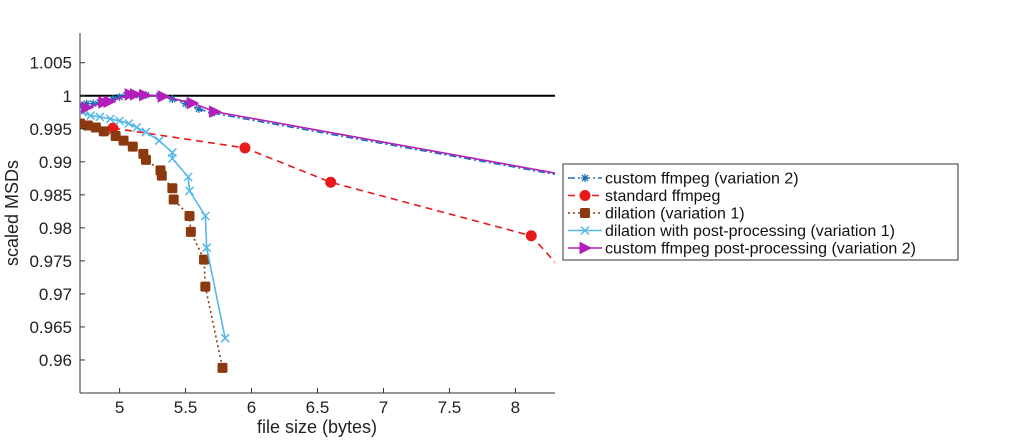 The width and height of the screenshot is (1014, 443). What do you see at coordinates (317, 427) in the screenshot?
I see `x-axis-label: file size (bytes)` at bounding box center [317, 427].